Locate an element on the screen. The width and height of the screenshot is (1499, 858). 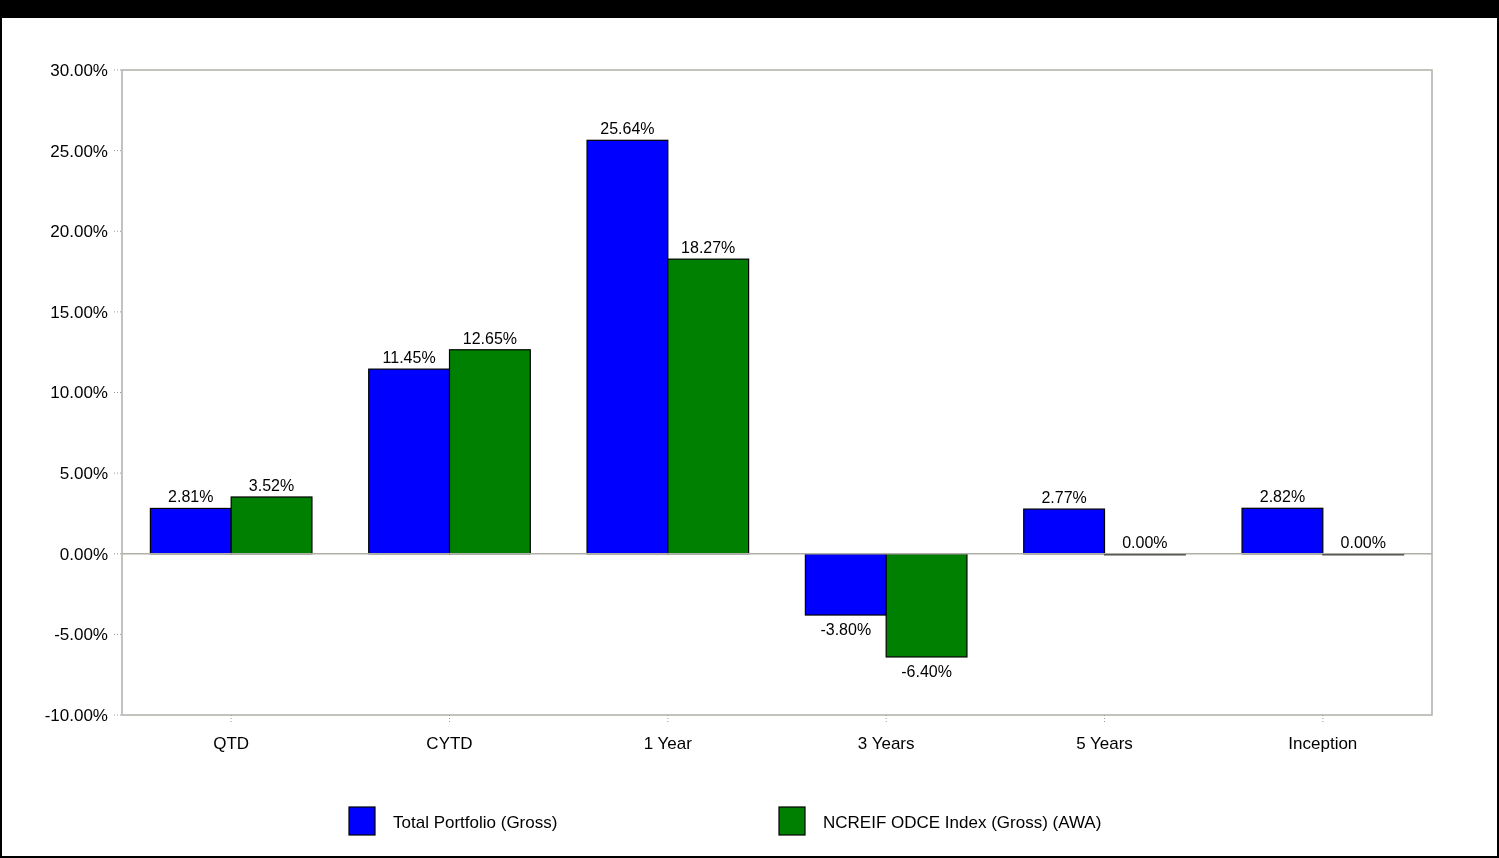
y-tick-label: 20.00% is located at coordinates (79, 232).